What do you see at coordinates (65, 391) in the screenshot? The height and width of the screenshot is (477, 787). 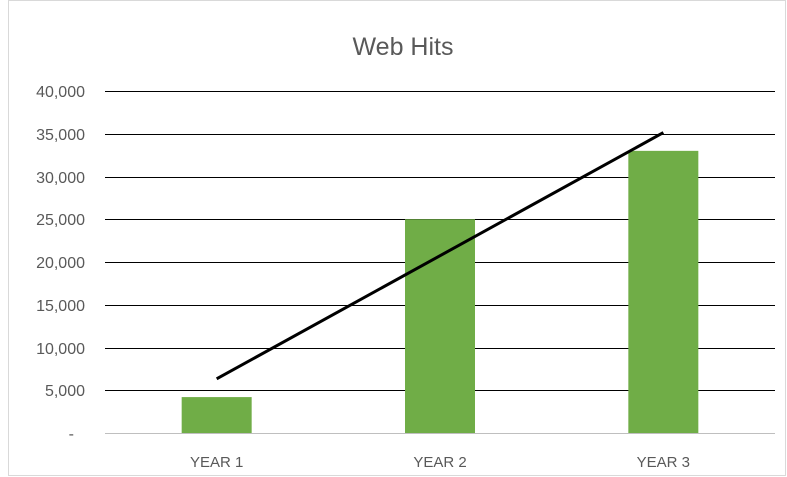 I see `y-tick-label-5000: 5,000` at bounding box center [65, 391].